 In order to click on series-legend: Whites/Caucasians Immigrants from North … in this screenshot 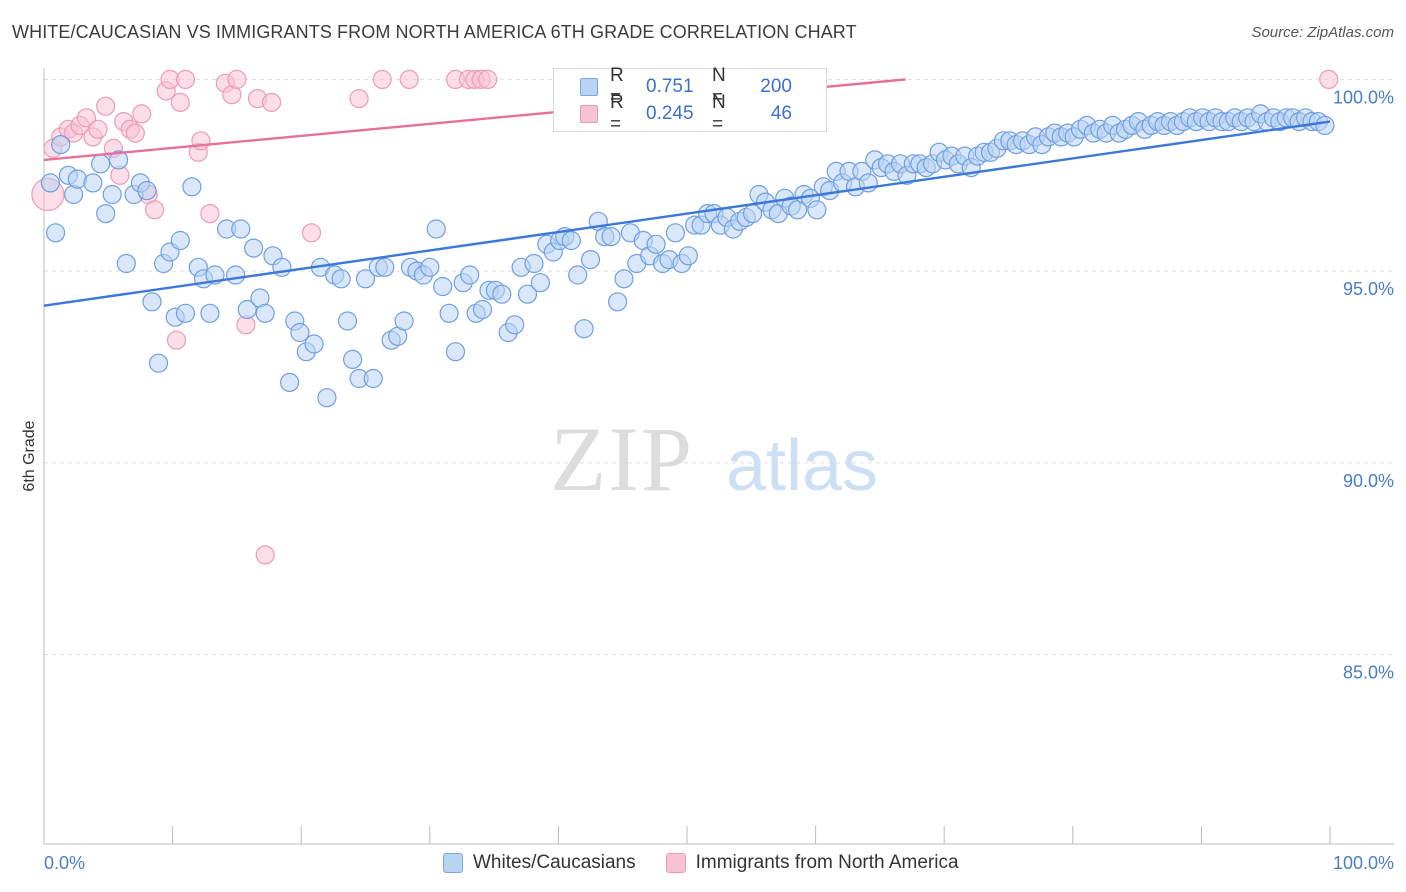, I will do `click(716, 863)`.